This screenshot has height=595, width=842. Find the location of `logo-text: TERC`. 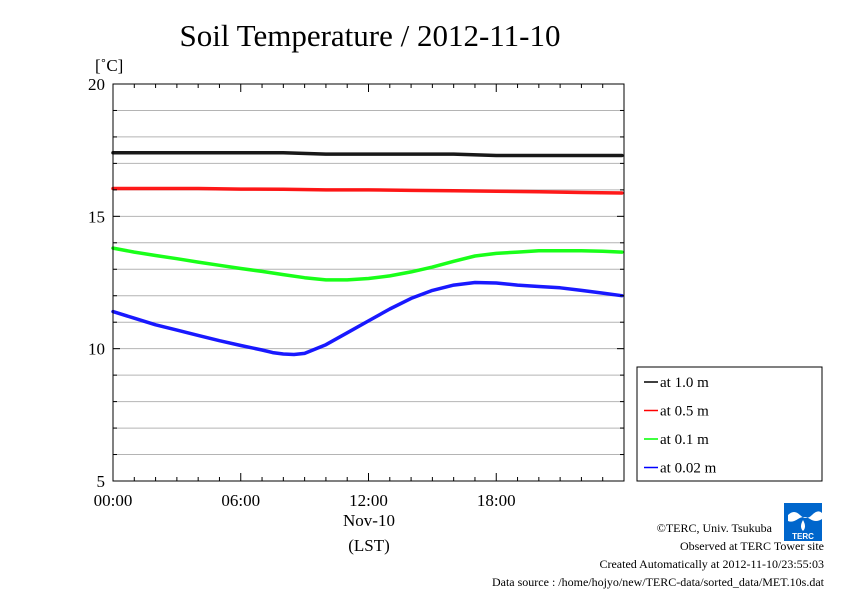

logo-text: TERC is located at coordinates (803, 536).